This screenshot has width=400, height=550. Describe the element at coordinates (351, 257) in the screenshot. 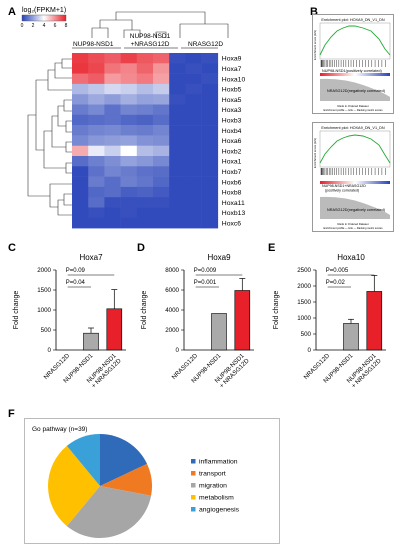

I see `bar-chart-title: Hoxa10` at that location.